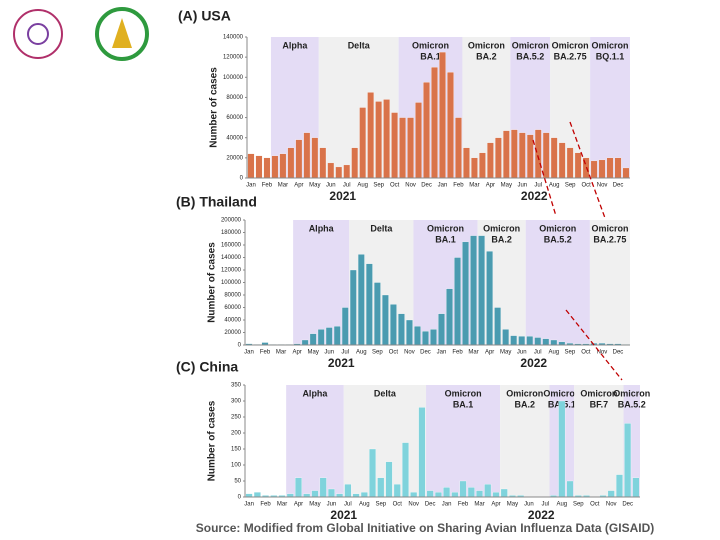 Image resolution: width=720 pixels, height=540 pixels. I want to click on variant-label: Delta, so click(381, 228).